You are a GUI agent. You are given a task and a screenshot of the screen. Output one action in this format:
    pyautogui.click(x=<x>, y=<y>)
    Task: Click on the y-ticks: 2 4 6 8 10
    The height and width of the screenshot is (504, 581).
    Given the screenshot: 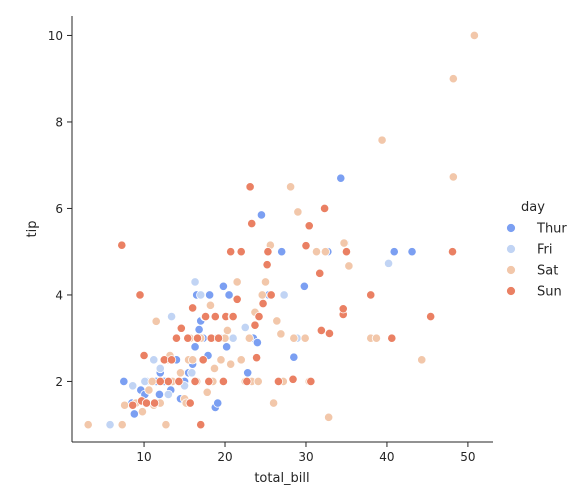 What is the action you would take?
    pyautogui.click(x=60, y=209)
    